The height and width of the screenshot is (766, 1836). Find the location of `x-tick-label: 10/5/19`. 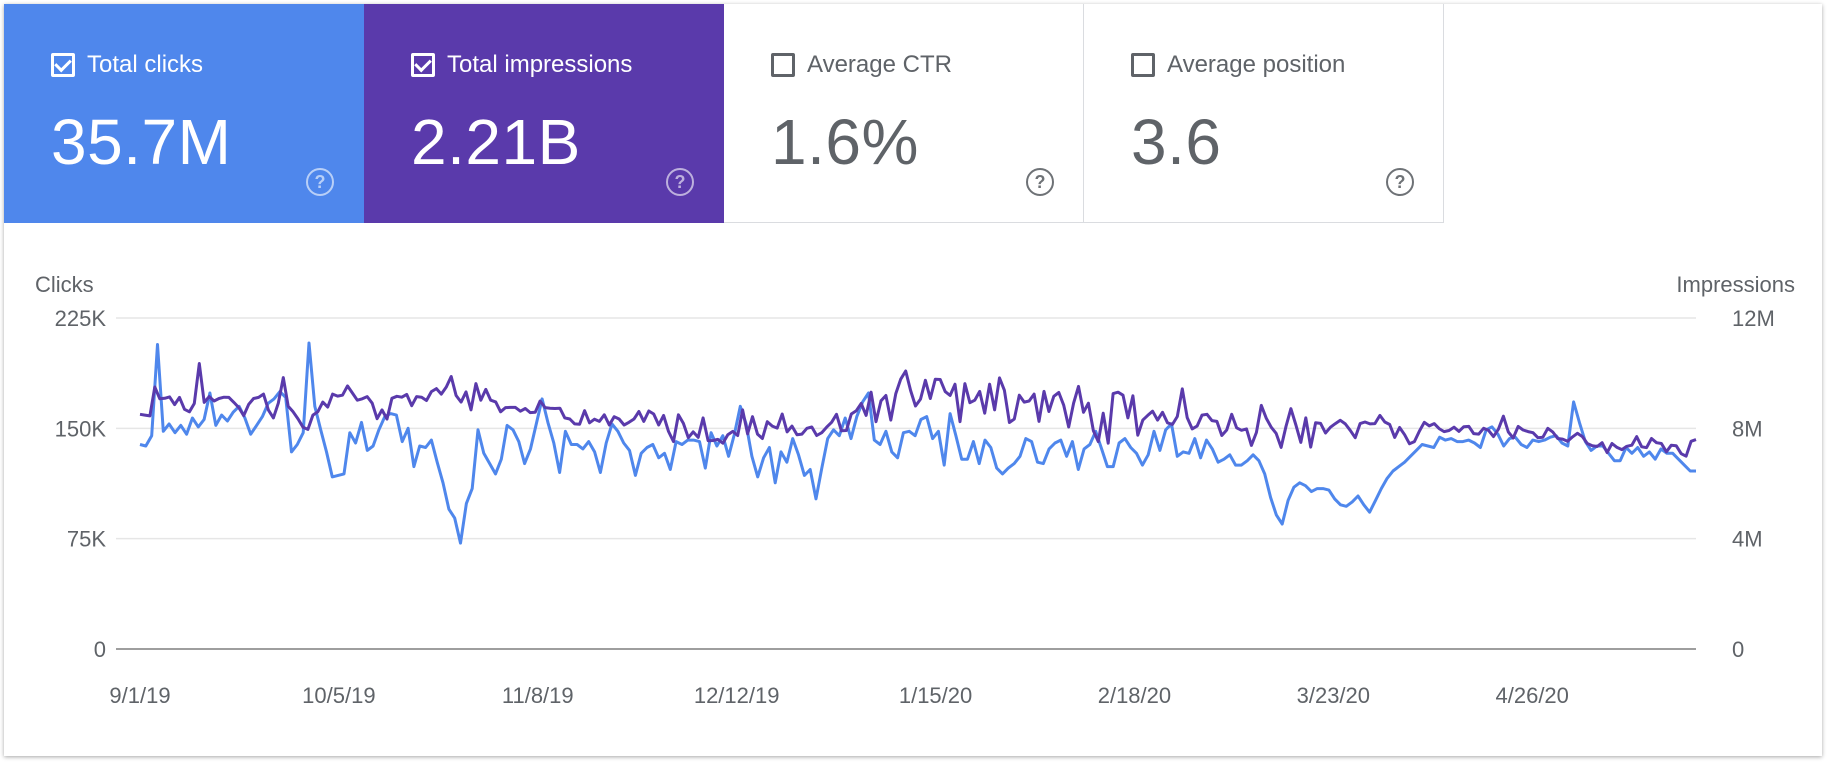

x-tick-label: 10/5/19 is located at coordinates (338, 695).